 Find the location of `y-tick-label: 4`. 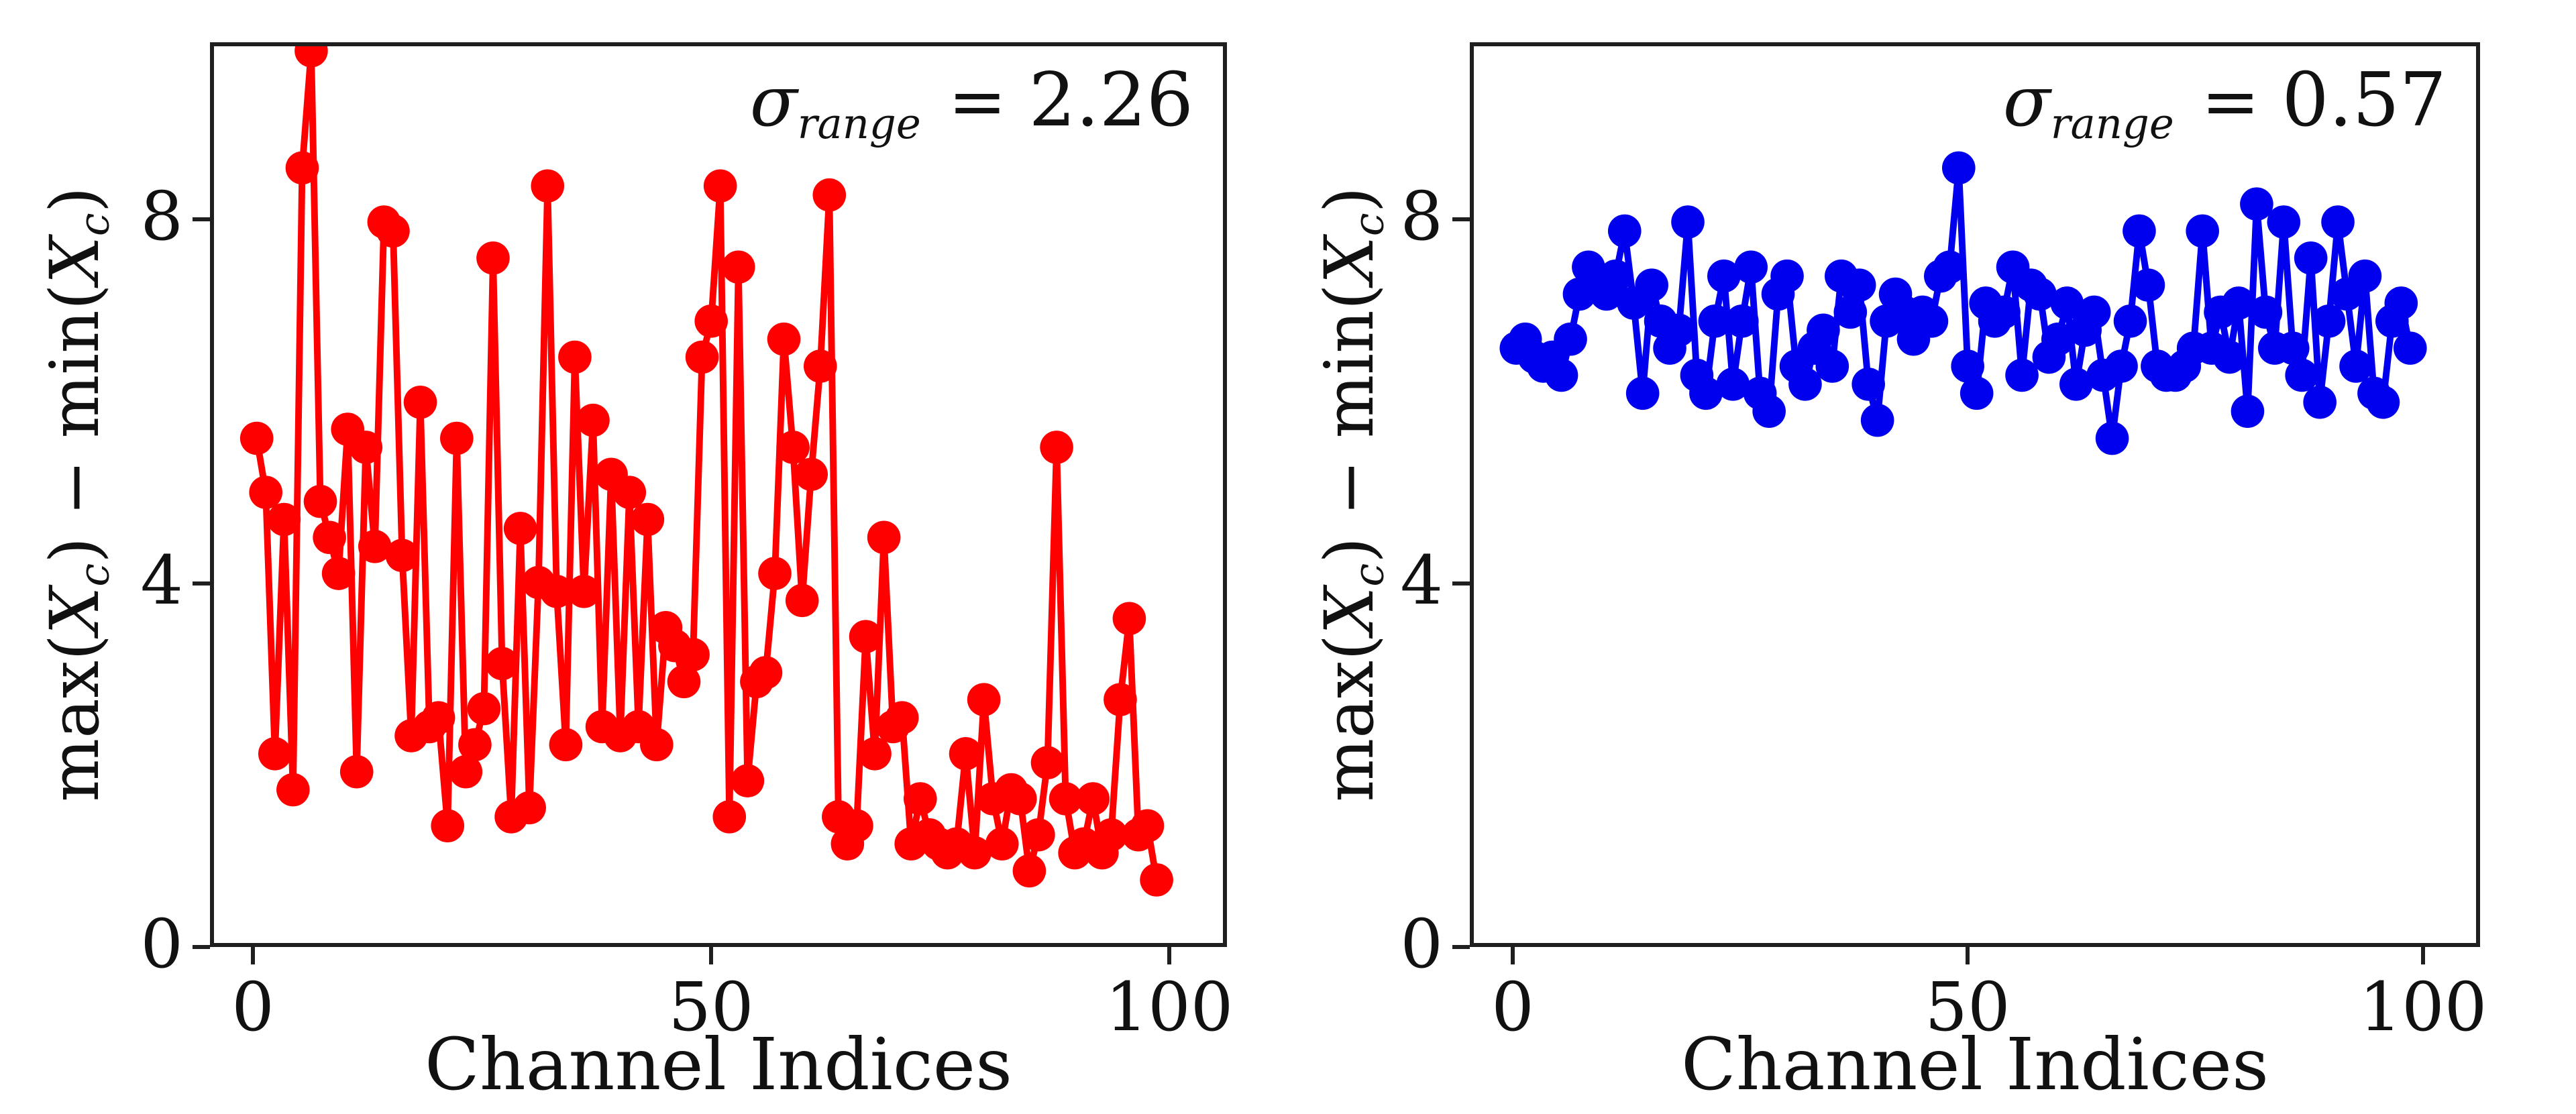

y-tick-label: 4 is located at coordinates (1421, 580).